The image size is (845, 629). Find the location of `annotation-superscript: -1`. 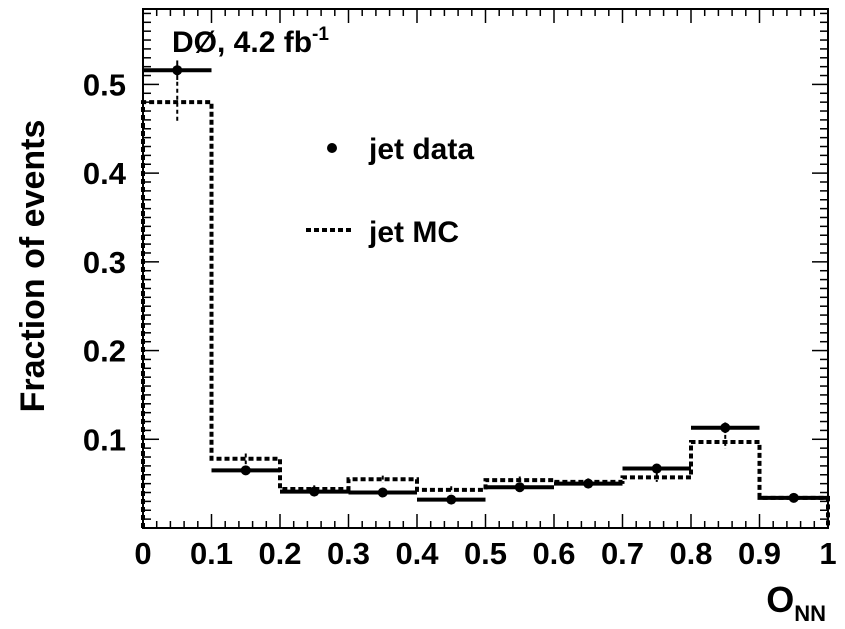

annotation-superscript: -1 is located at coordinates (320, 34).